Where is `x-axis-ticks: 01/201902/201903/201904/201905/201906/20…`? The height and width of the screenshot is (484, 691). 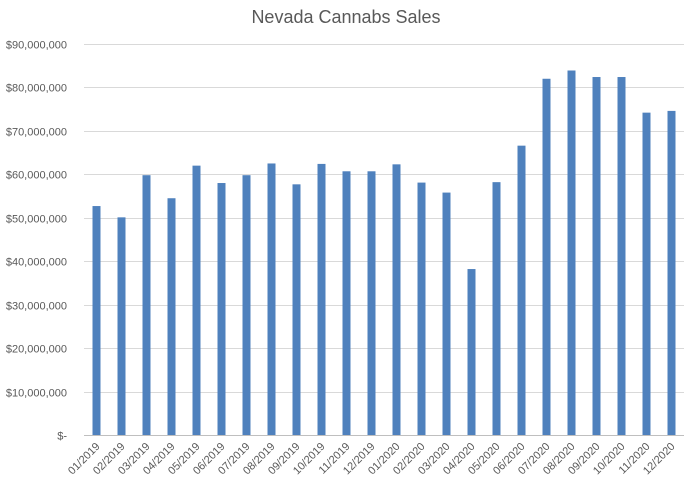 x-axis-ticks: 01/201902/201903/201904/201905/201906/20… is located at coordinates (372, 459).